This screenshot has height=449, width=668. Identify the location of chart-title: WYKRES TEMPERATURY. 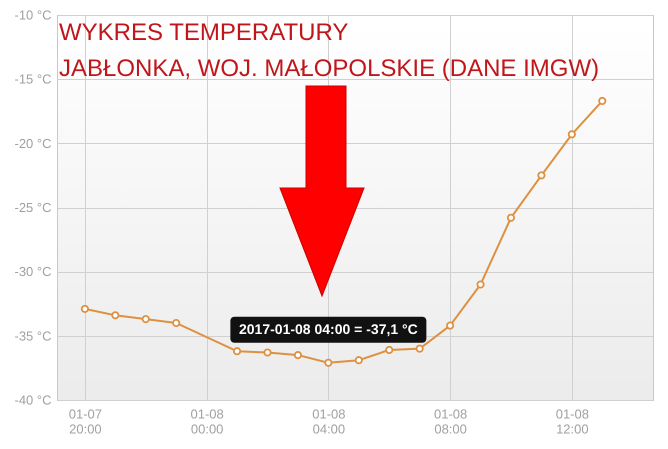
(203, 32).